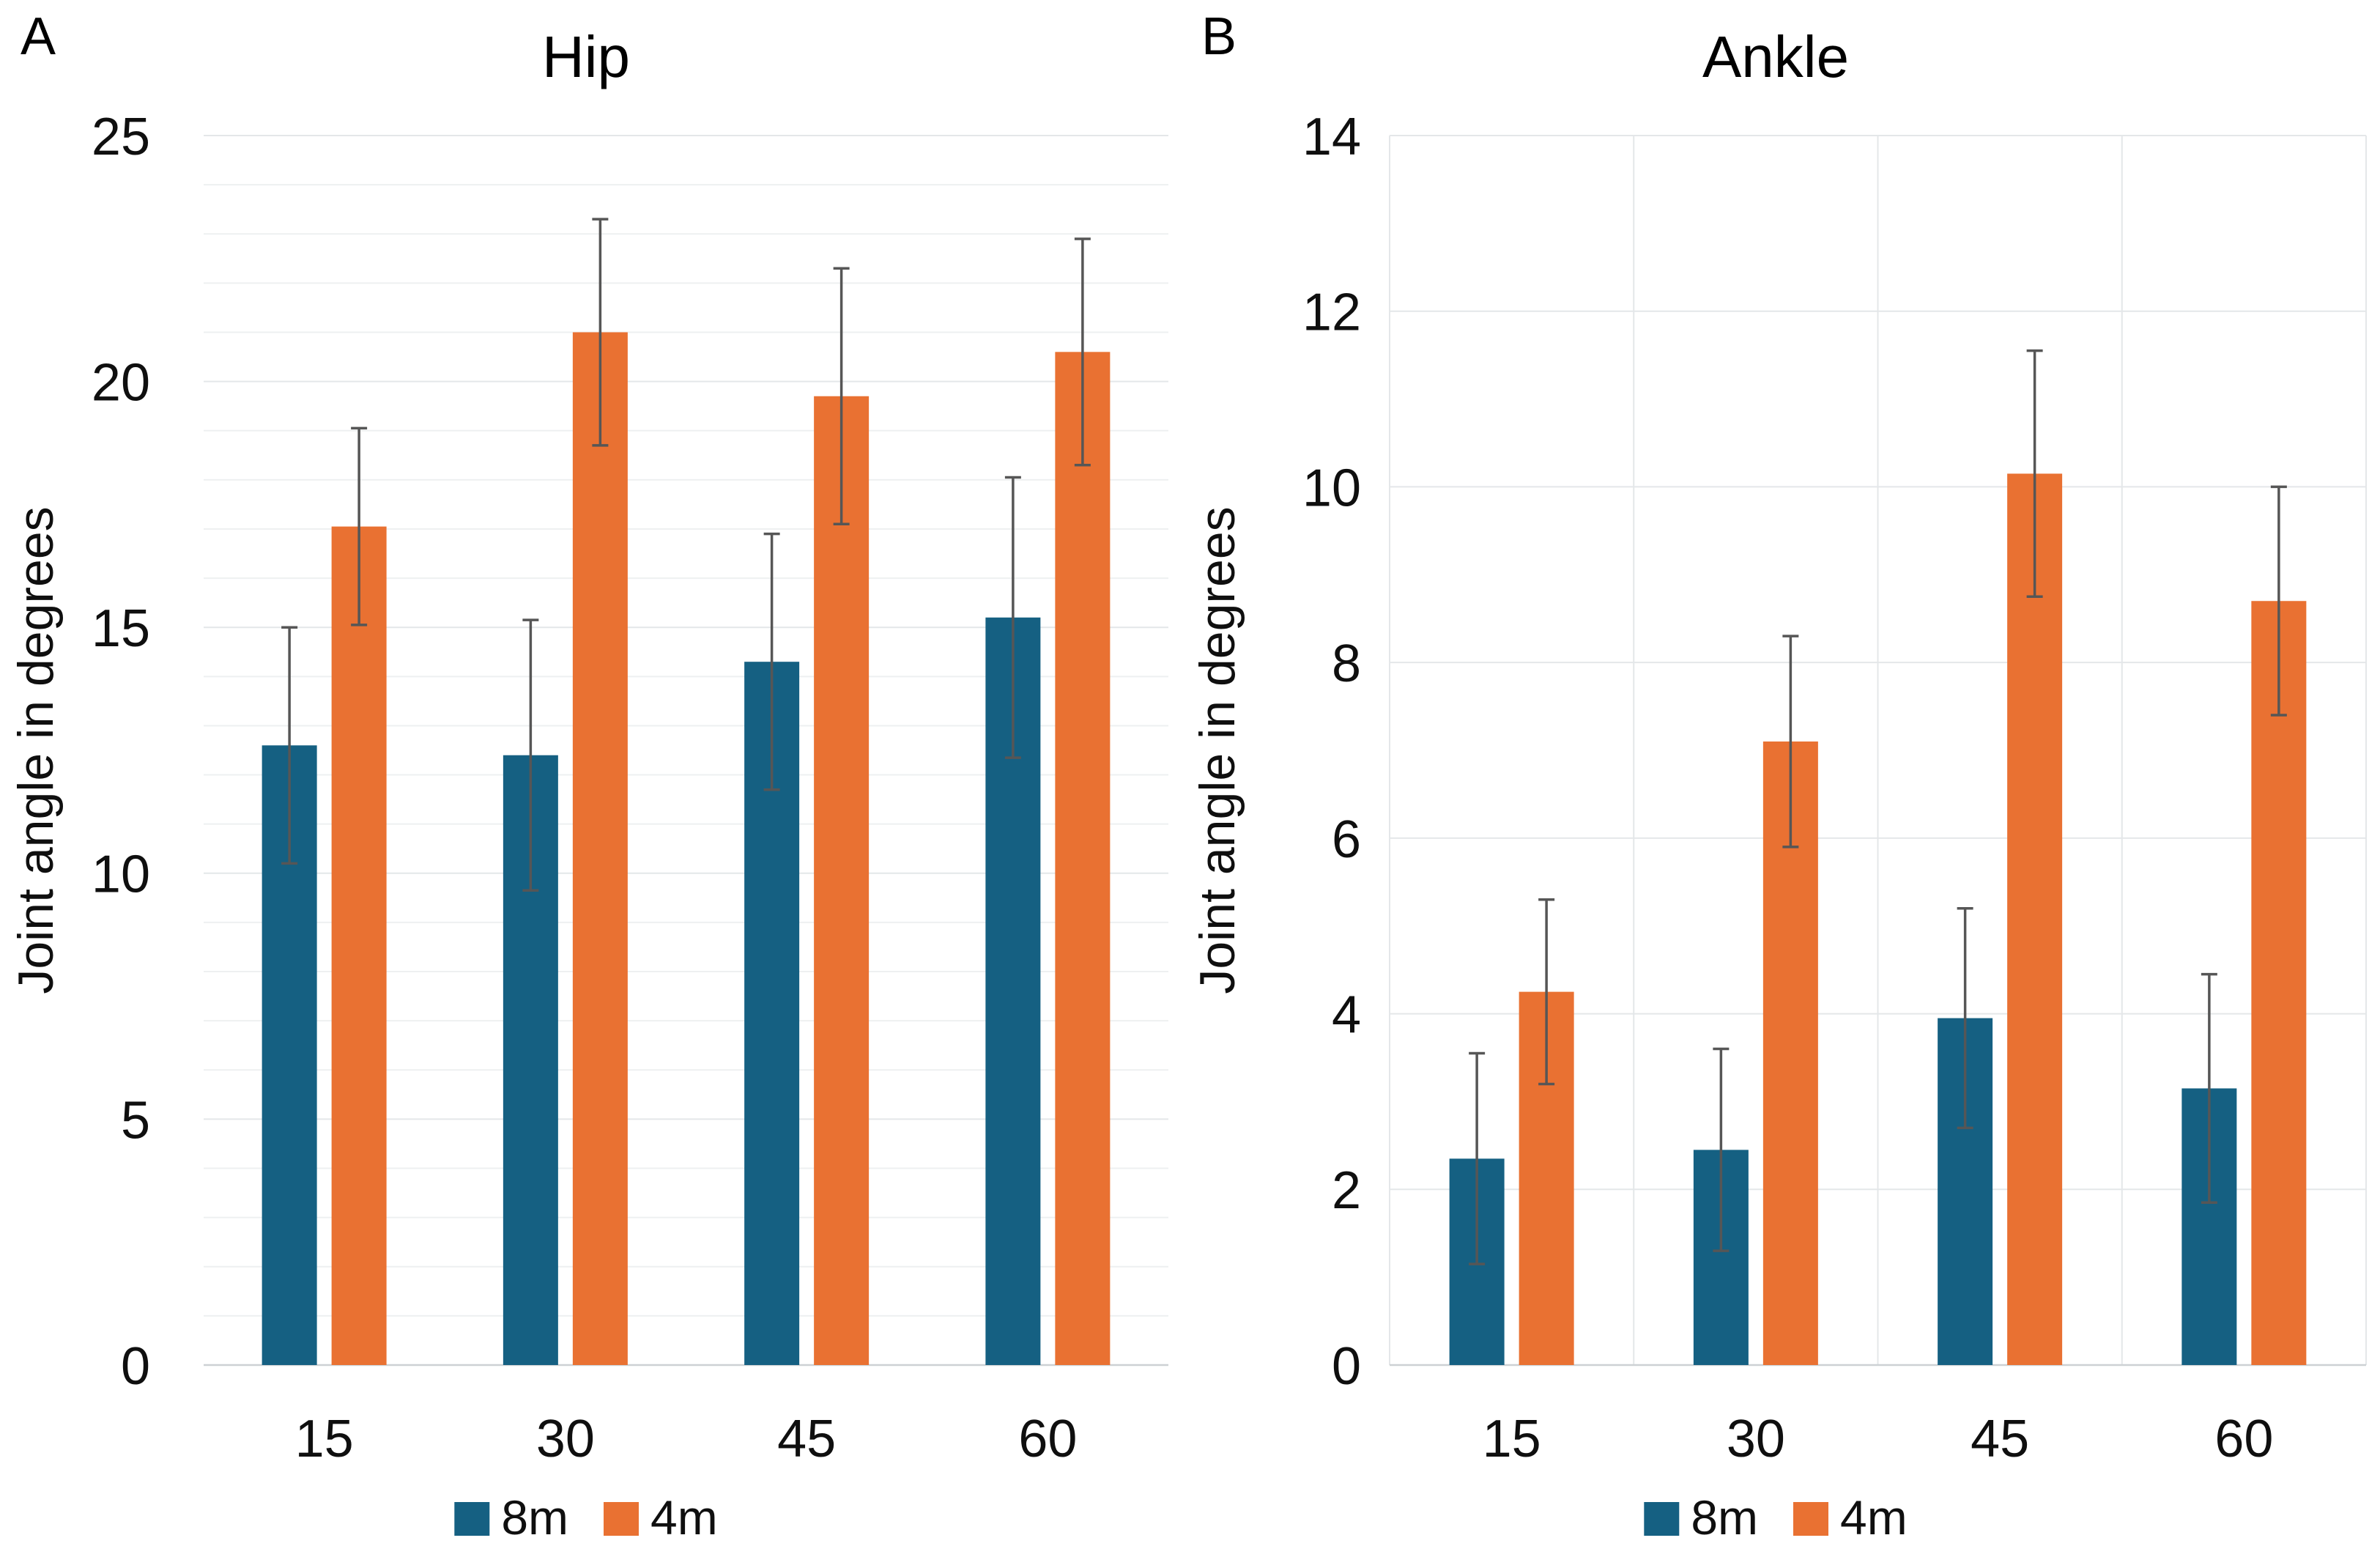 The image size is (2380, 1557). What do you see at coordinates (38, 36) in the screenshot?
I see `panel-letter-a: A` at bounding box center [38, 36].